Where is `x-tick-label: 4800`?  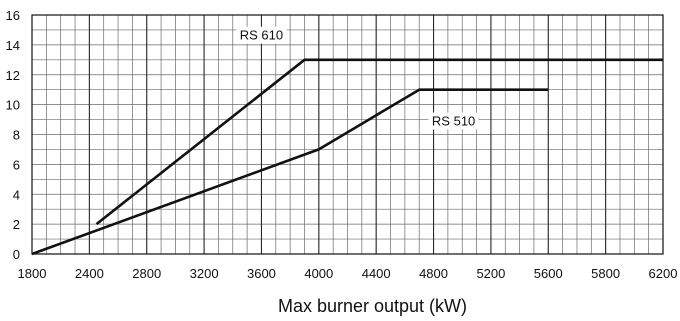 x-tick-label: 4800 is located at coordinates (433, 273).